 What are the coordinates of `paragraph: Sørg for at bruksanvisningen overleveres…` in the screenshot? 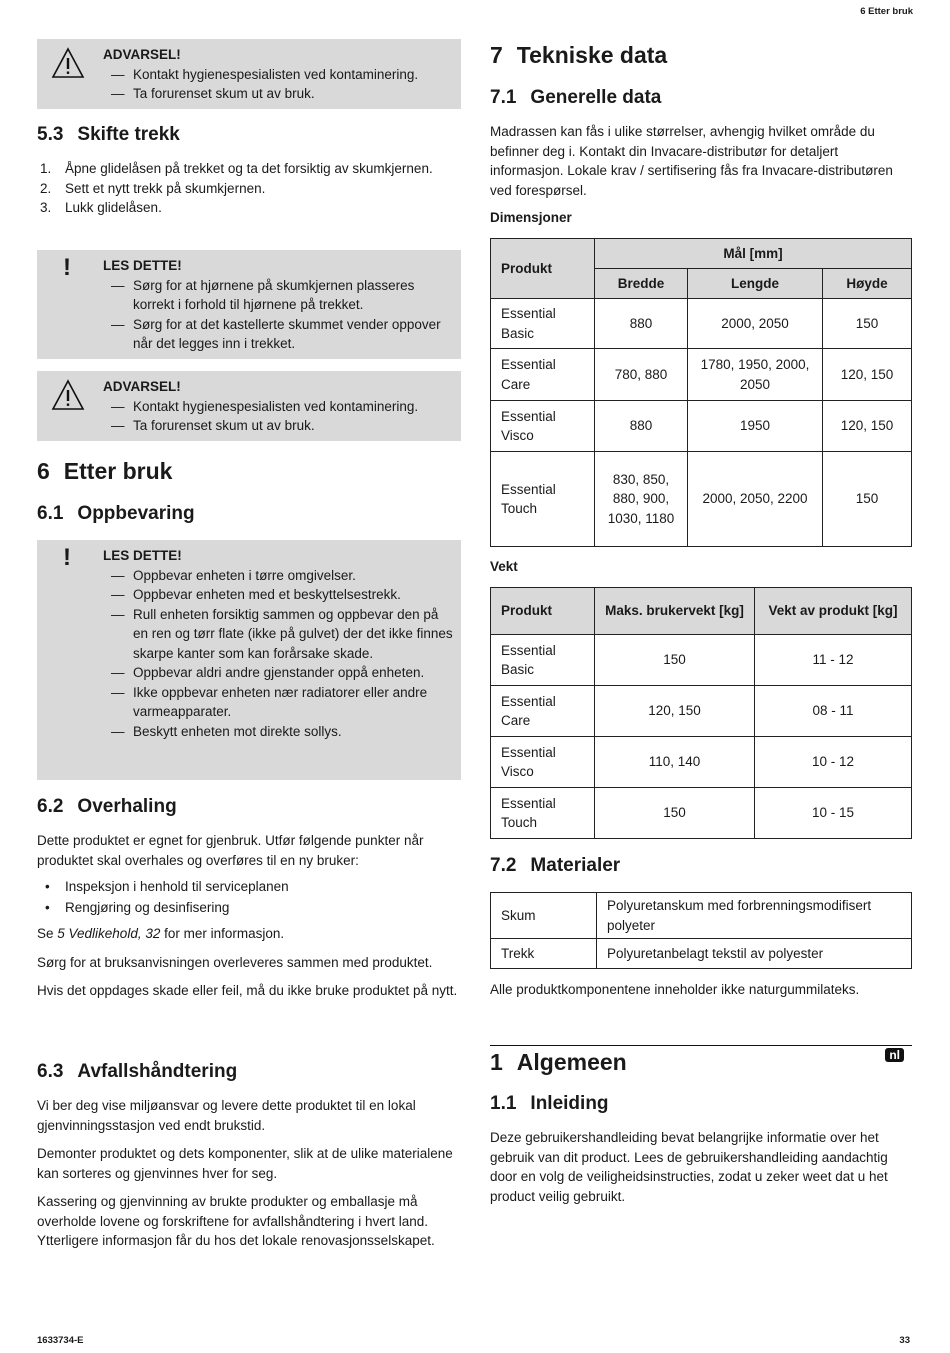 It's located at (235, 962).